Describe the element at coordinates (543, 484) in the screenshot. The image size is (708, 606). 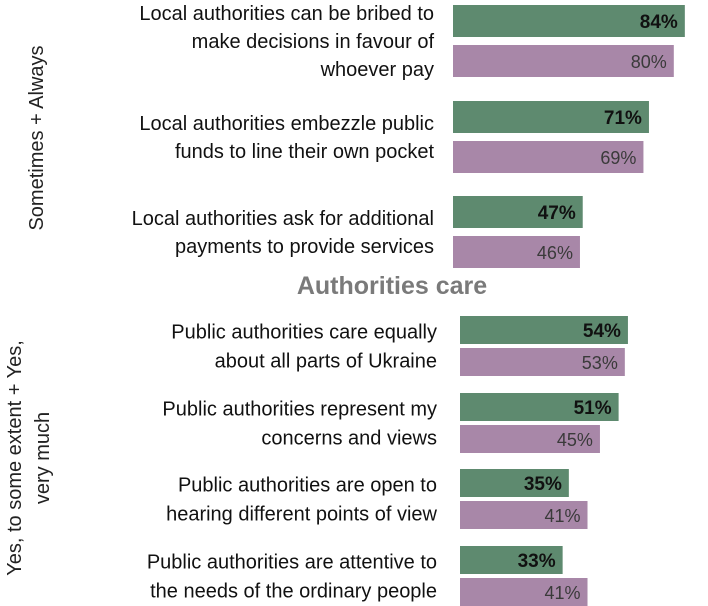
I see `data-label-series-a: 35%` at that location.